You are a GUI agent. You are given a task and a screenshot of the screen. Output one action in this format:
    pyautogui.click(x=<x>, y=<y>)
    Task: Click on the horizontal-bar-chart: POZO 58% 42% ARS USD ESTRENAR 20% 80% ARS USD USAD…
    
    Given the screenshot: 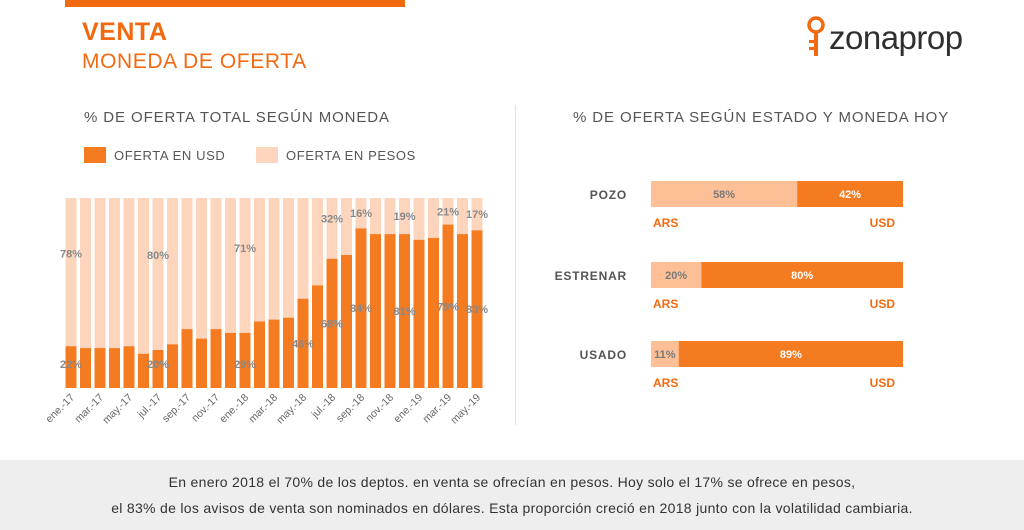 What is the action you would take?
    pyautogui.click(x=729, y=285)
    